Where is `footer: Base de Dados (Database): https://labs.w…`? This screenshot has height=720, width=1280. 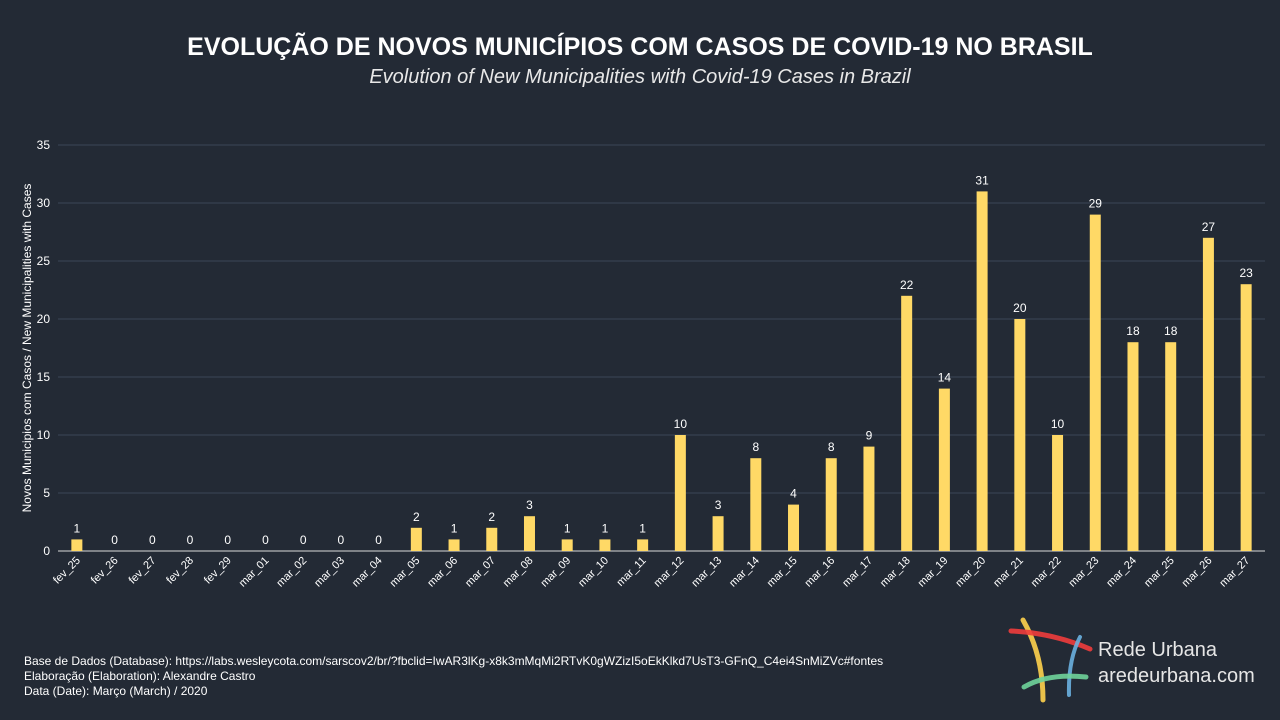
footer: Base de Dados (Database): https://labs.w… is located at coordinates (453, 676).